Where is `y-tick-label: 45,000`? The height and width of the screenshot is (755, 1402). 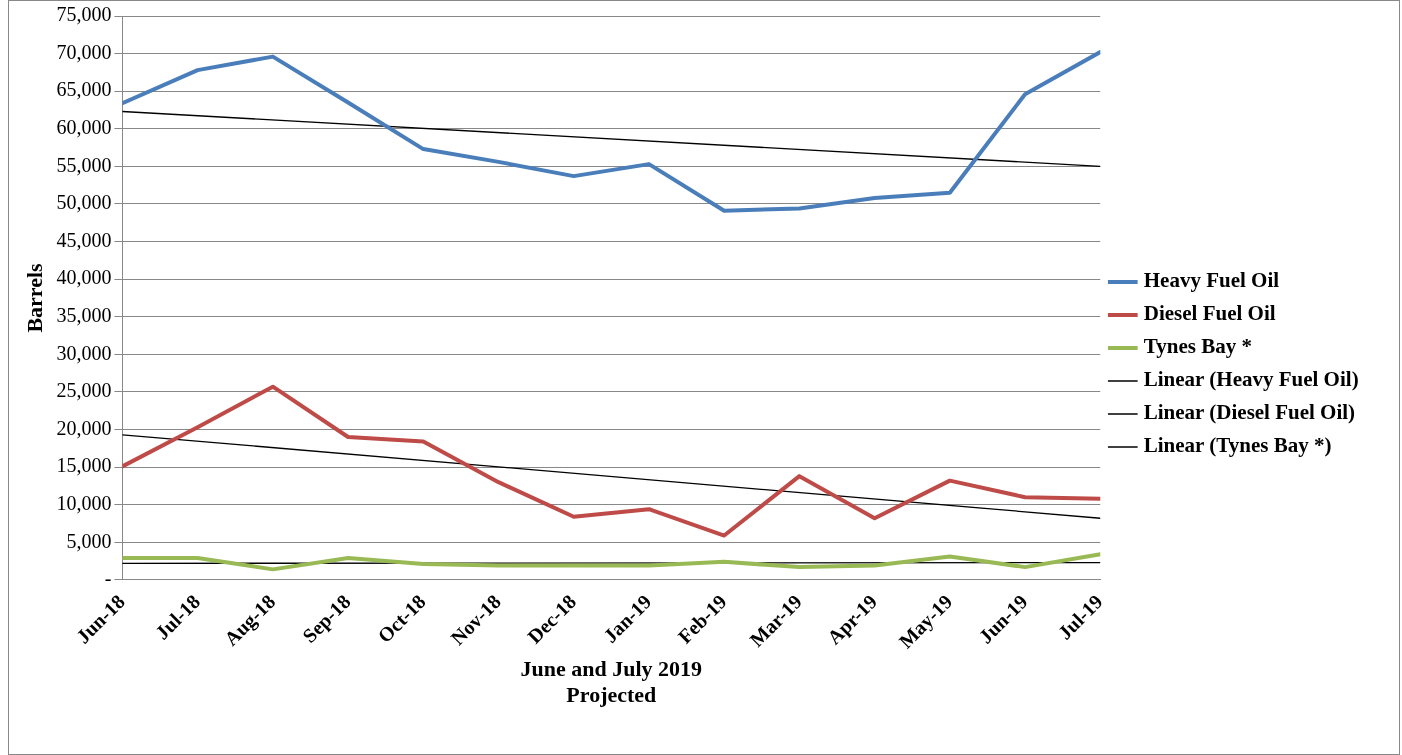
y-tick-label: 45,000 is located at coordinates (84, 239).